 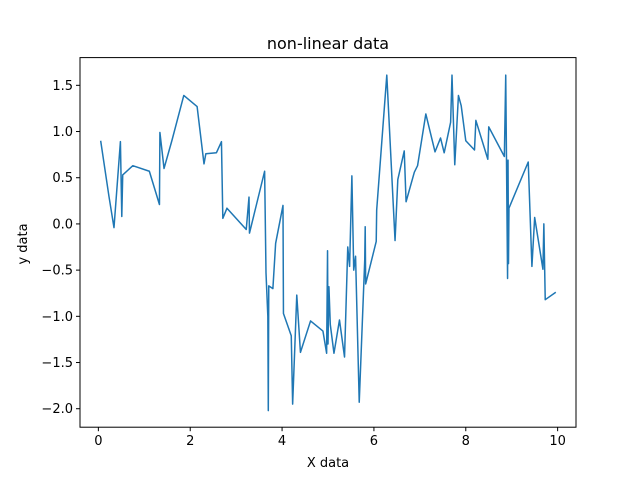 I want to click on y-axis-ticks: −2.0 −1.5 −1.0 −0.5 0.0 0.5 1.0 1.5, so click(x=60, y=248).